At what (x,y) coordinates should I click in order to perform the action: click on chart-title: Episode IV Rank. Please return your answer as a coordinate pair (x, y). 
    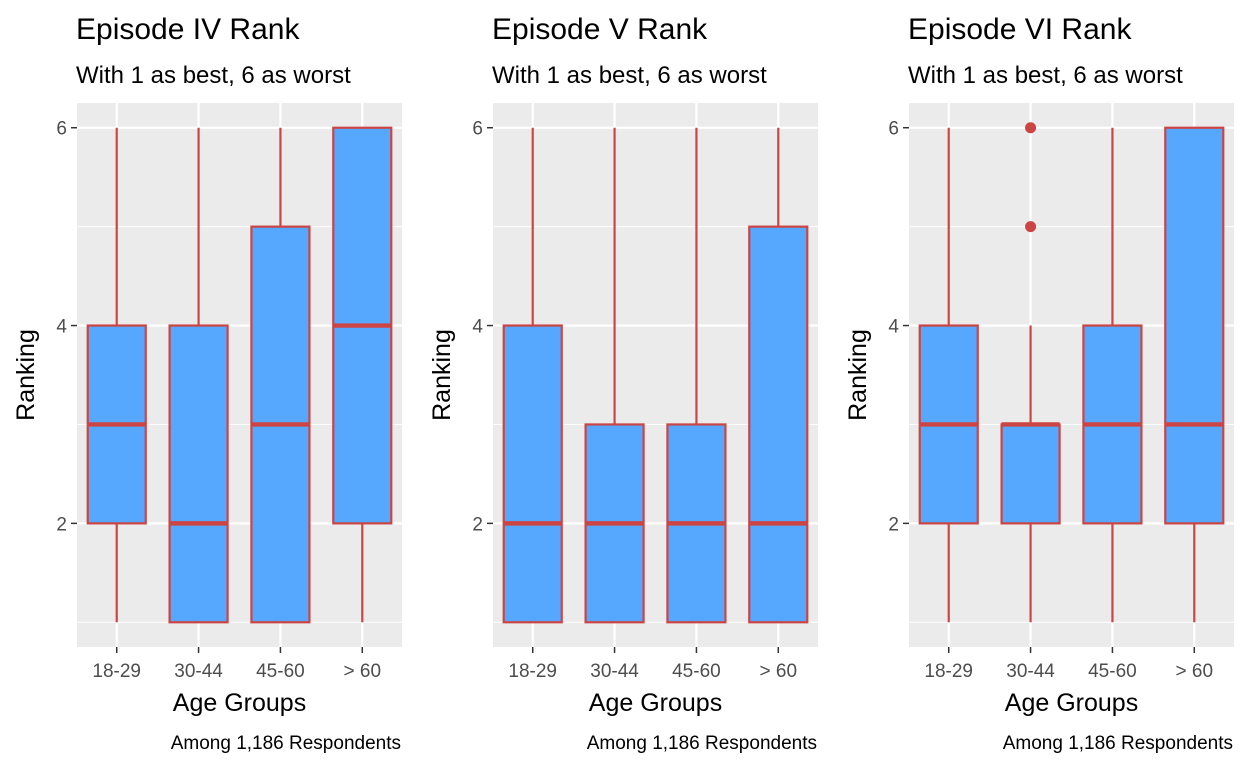
    Looking at the image, I should click on (188, 29).